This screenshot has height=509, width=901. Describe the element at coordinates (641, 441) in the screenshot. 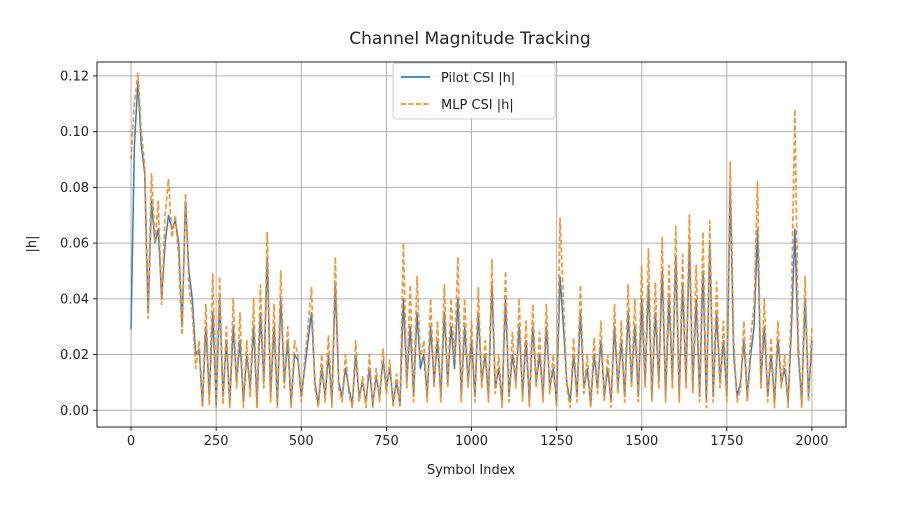

I see `x-tick-label: 1500` at that location.